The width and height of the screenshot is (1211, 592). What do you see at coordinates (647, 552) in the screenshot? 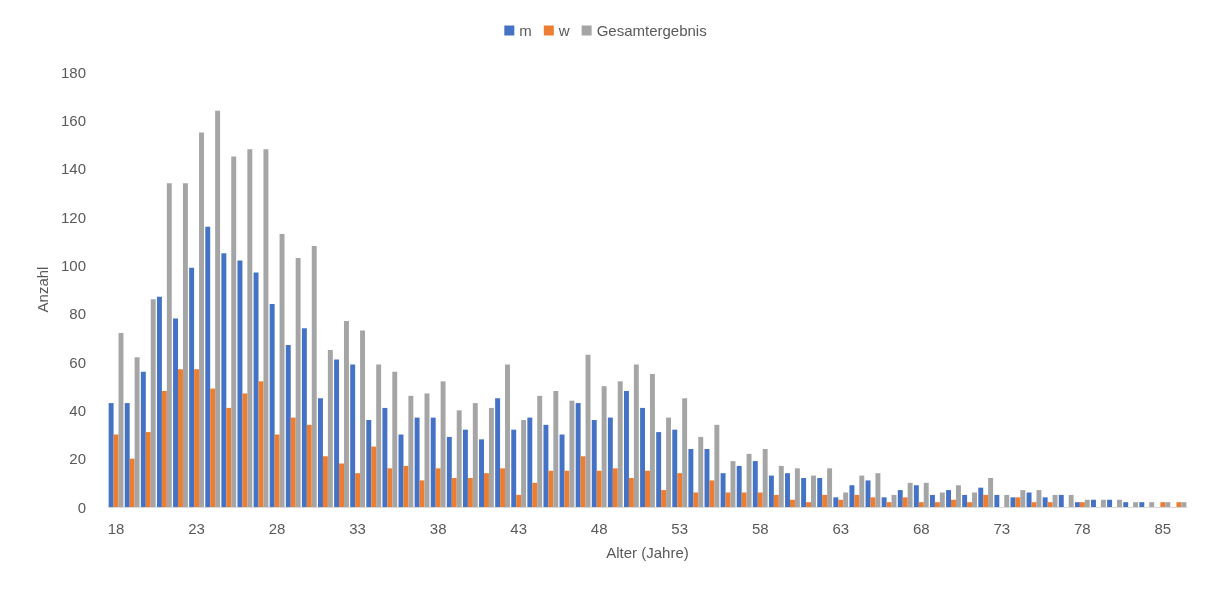
I see `x-axis-title: Alter (Jahre)` at bounding box center [647, 552].